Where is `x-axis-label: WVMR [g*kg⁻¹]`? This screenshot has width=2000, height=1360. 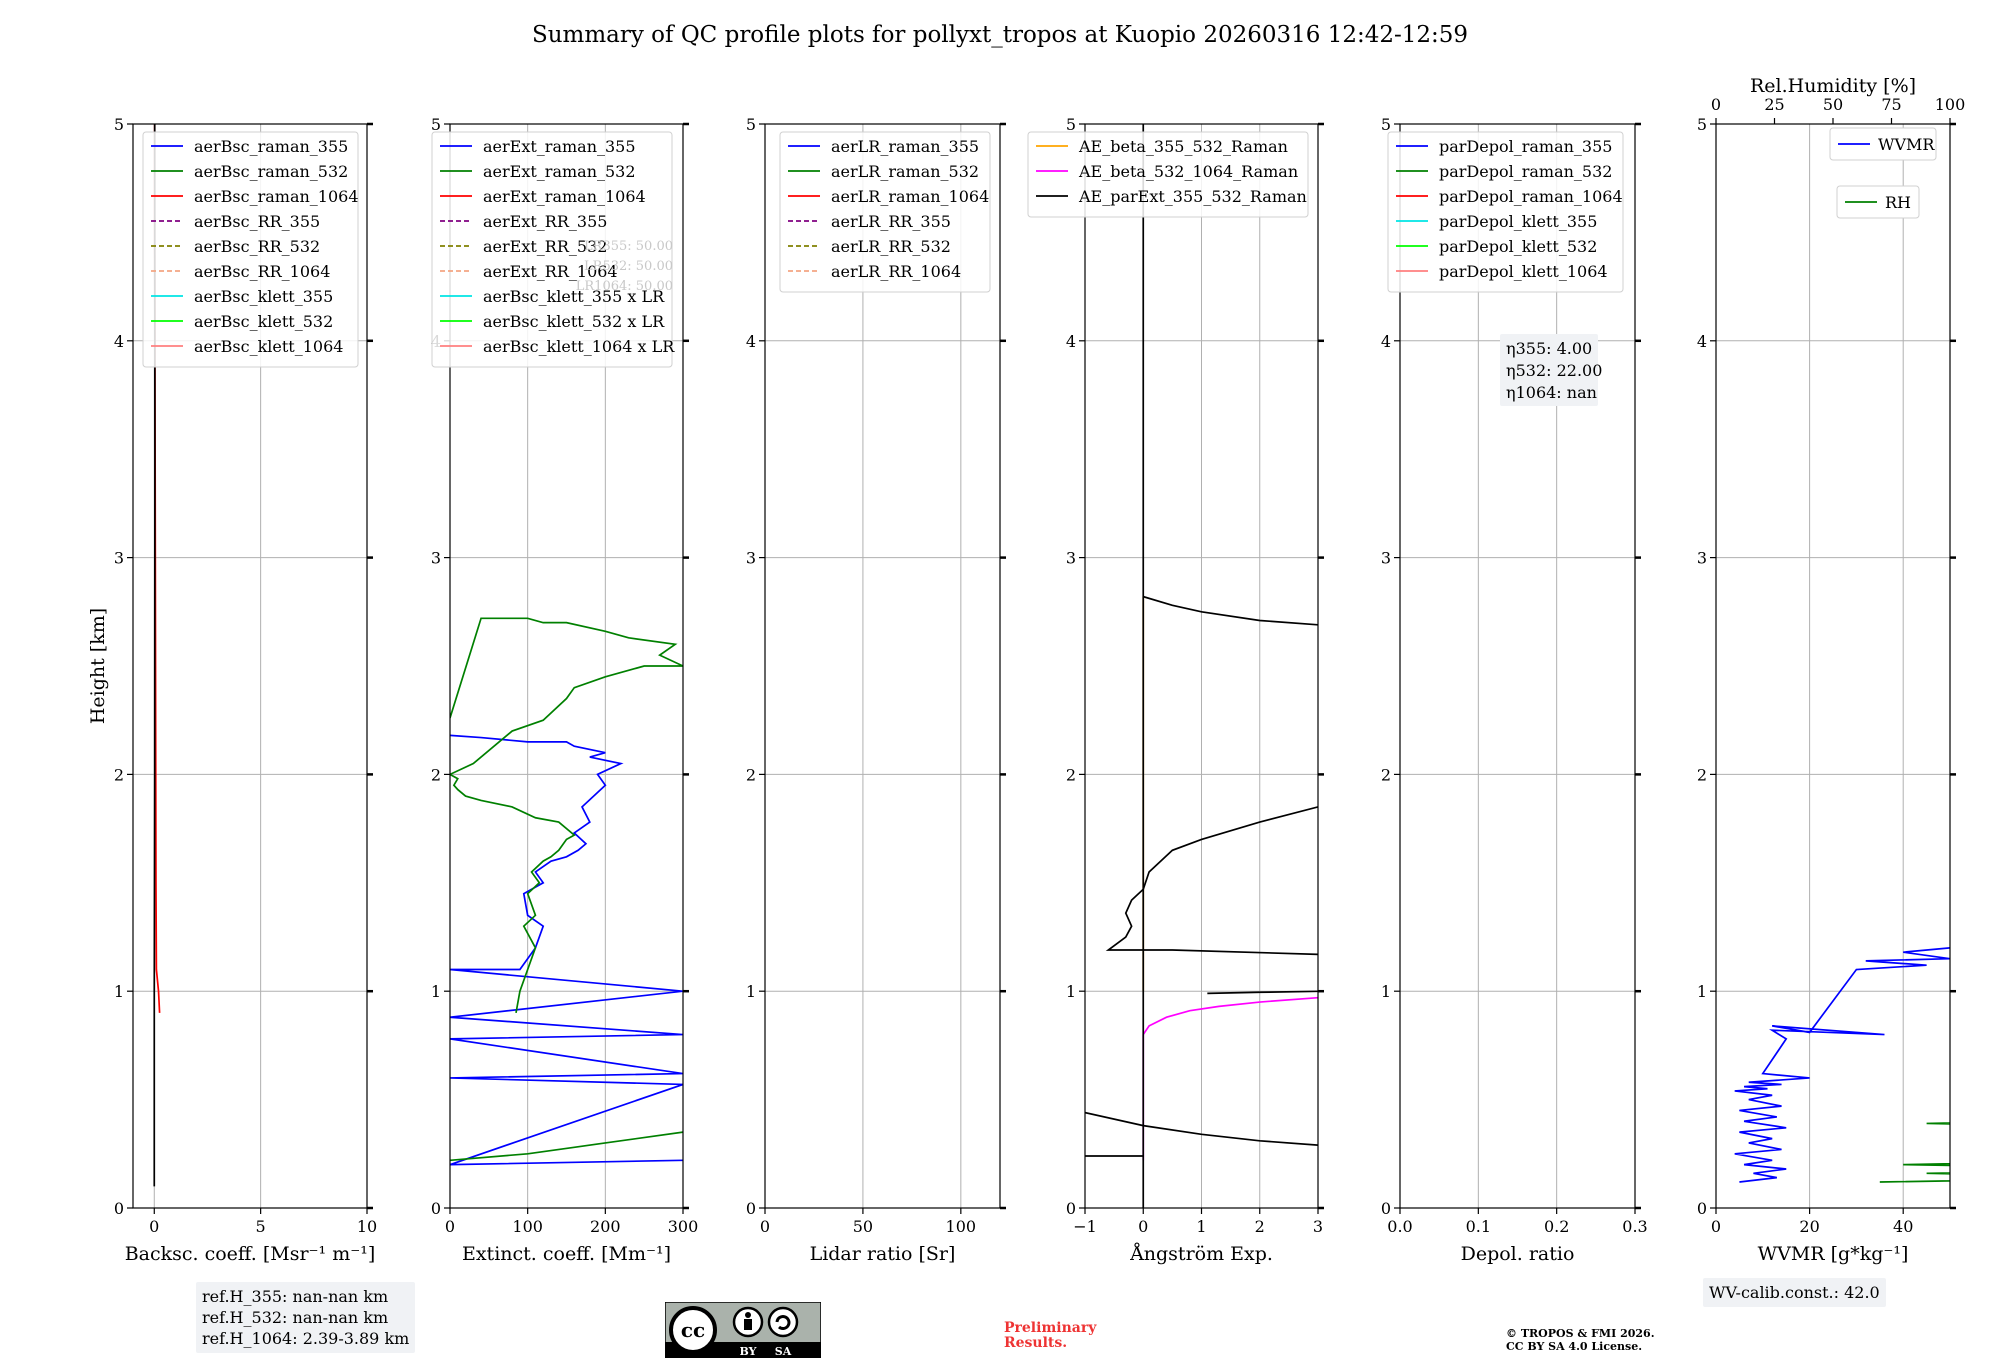
x-axis-label: WVMR [g*kg⁻¹] is located at coordinates (1833, 1254).